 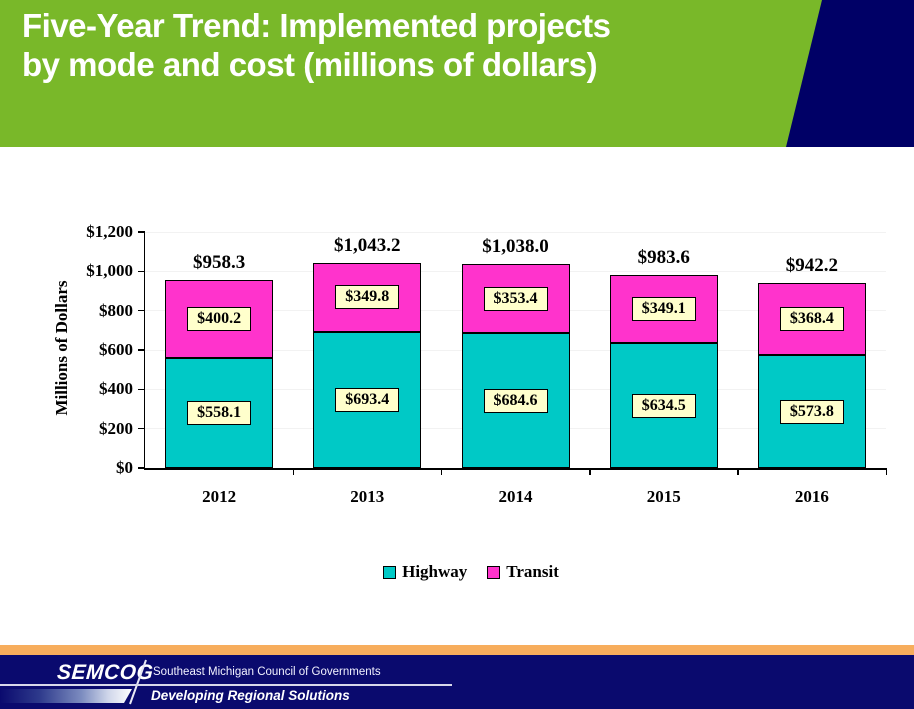 What do you see at coordinates (811, 496) in the screenshot?
I see `category-label: 2016` at bounding box center [811, 496].